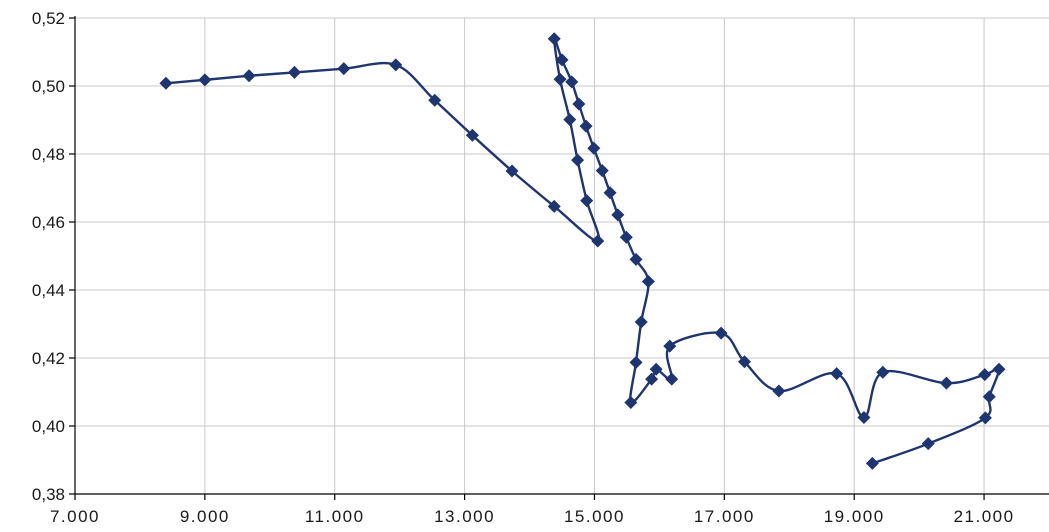  Describe the element at coordinates (335, 516) in the screenshot. I see `x-tick-label: 11.000` at that location.